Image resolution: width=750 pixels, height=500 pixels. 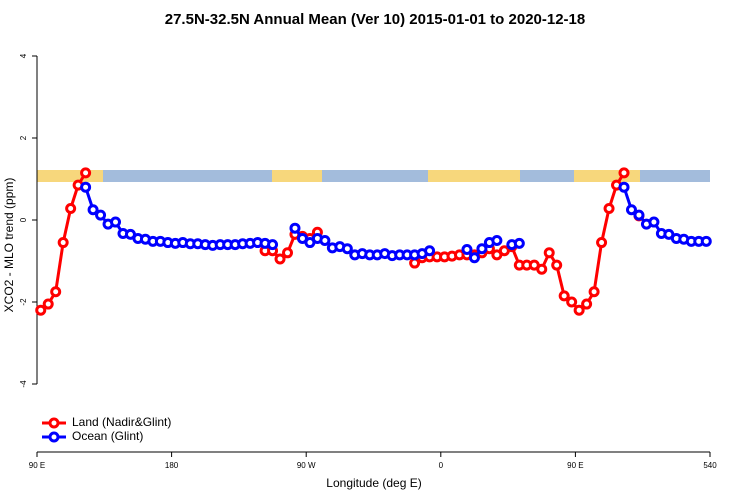 What do you see at coordinates (9, 245) in the screenshot?
I see `y-axis-label: XCO2 - MLO trend (ppm)` at bounding box center [9, 245].